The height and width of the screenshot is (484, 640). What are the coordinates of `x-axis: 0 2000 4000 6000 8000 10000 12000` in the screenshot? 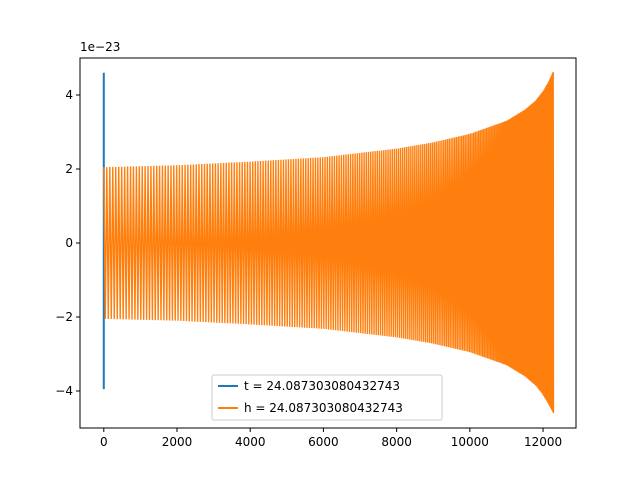 It's located at (331, 438).